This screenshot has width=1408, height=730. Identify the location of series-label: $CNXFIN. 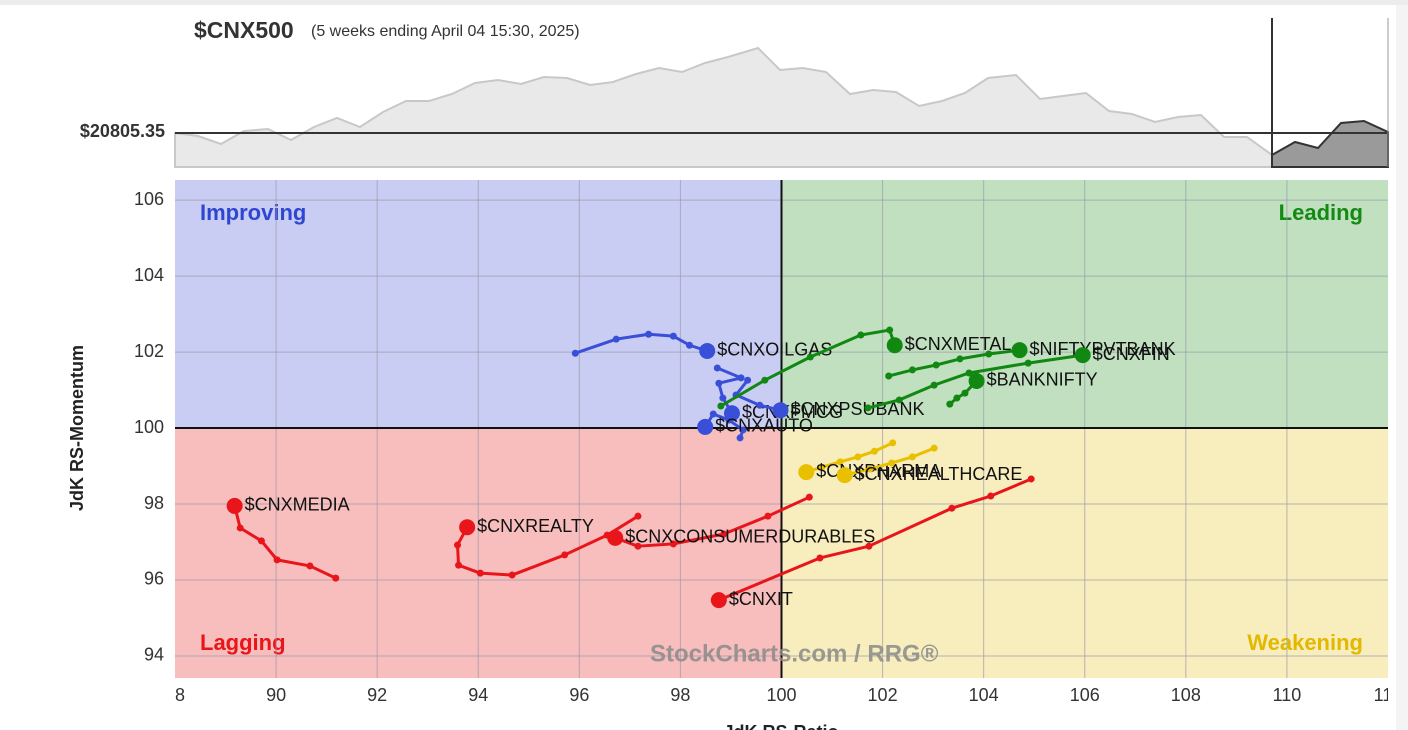
(1131, 354).